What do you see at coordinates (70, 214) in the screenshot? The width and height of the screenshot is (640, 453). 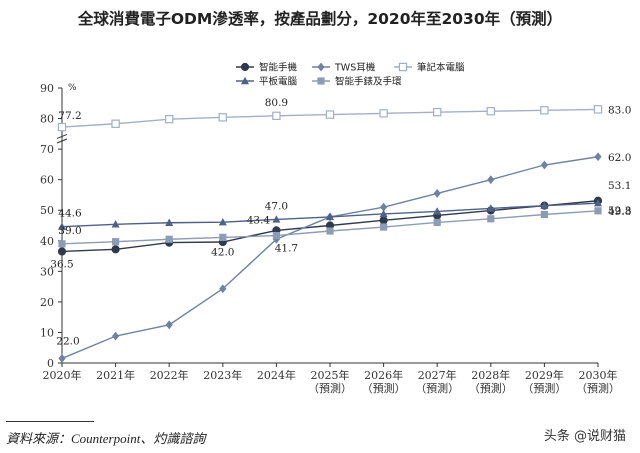 I see `data-label: 44.6` at bounding box center [70, 214].